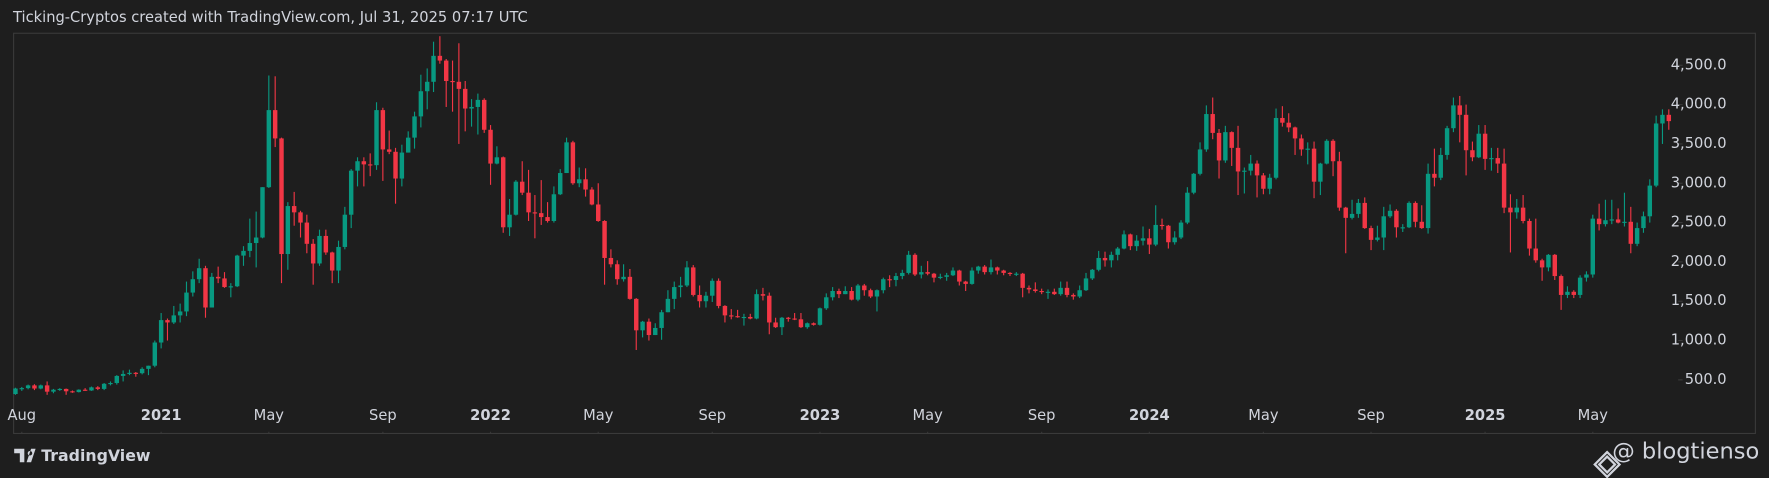 Image resolution: width=1769 pixels, height=478 pixels. I want to click on x-tick-label: 2025, so click(1485, 415).